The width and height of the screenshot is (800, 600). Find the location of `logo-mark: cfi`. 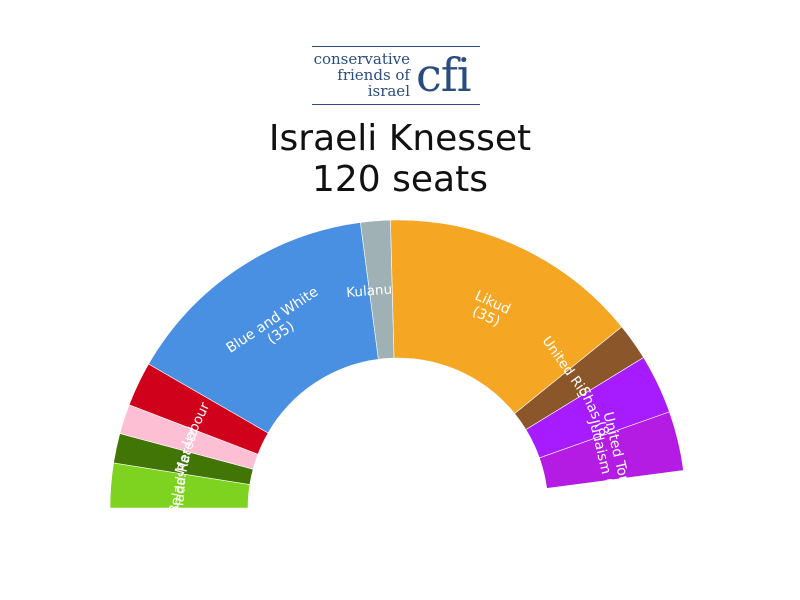

logo-mark: cfi is located at coordinates (443, 75).